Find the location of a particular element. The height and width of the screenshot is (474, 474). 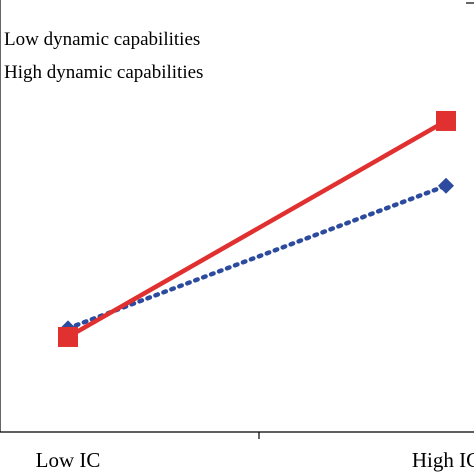

x-tick-label-low-ic: Low IC is located at coordinates (68, 460).